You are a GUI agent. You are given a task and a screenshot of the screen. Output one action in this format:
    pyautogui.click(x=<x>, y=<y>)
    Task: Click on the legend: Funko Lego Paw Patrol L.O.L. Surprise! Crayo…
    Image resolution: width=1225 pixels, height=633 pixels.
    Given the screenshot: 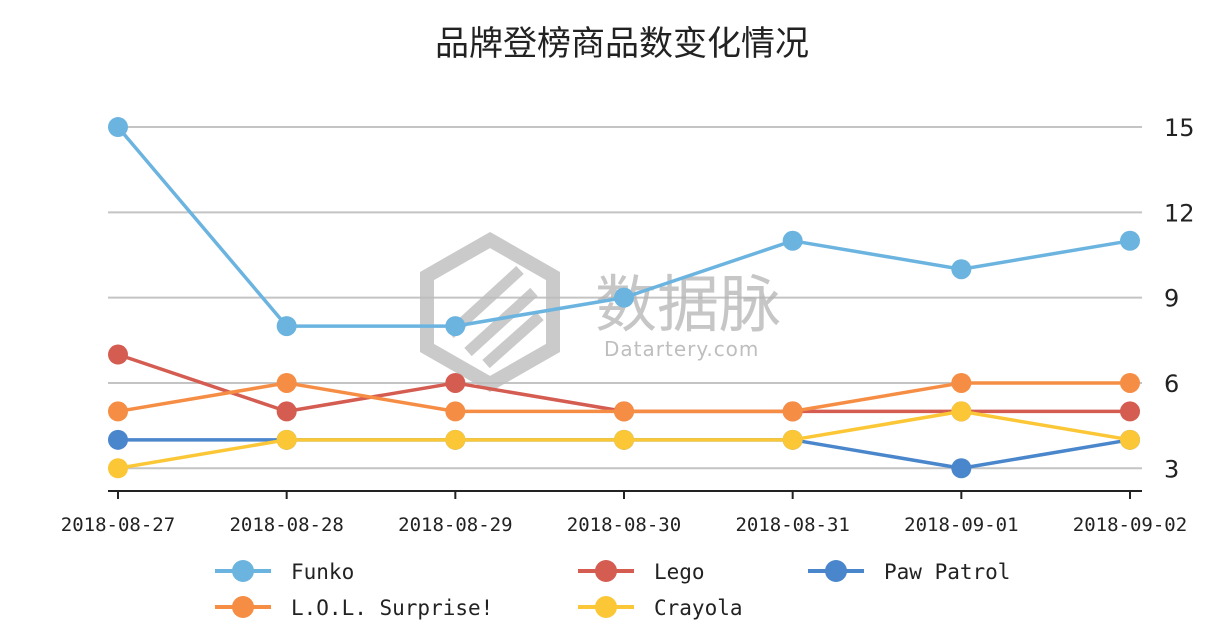 What is the action you would take?
    pyautogui.click(x=612, y=590)
    